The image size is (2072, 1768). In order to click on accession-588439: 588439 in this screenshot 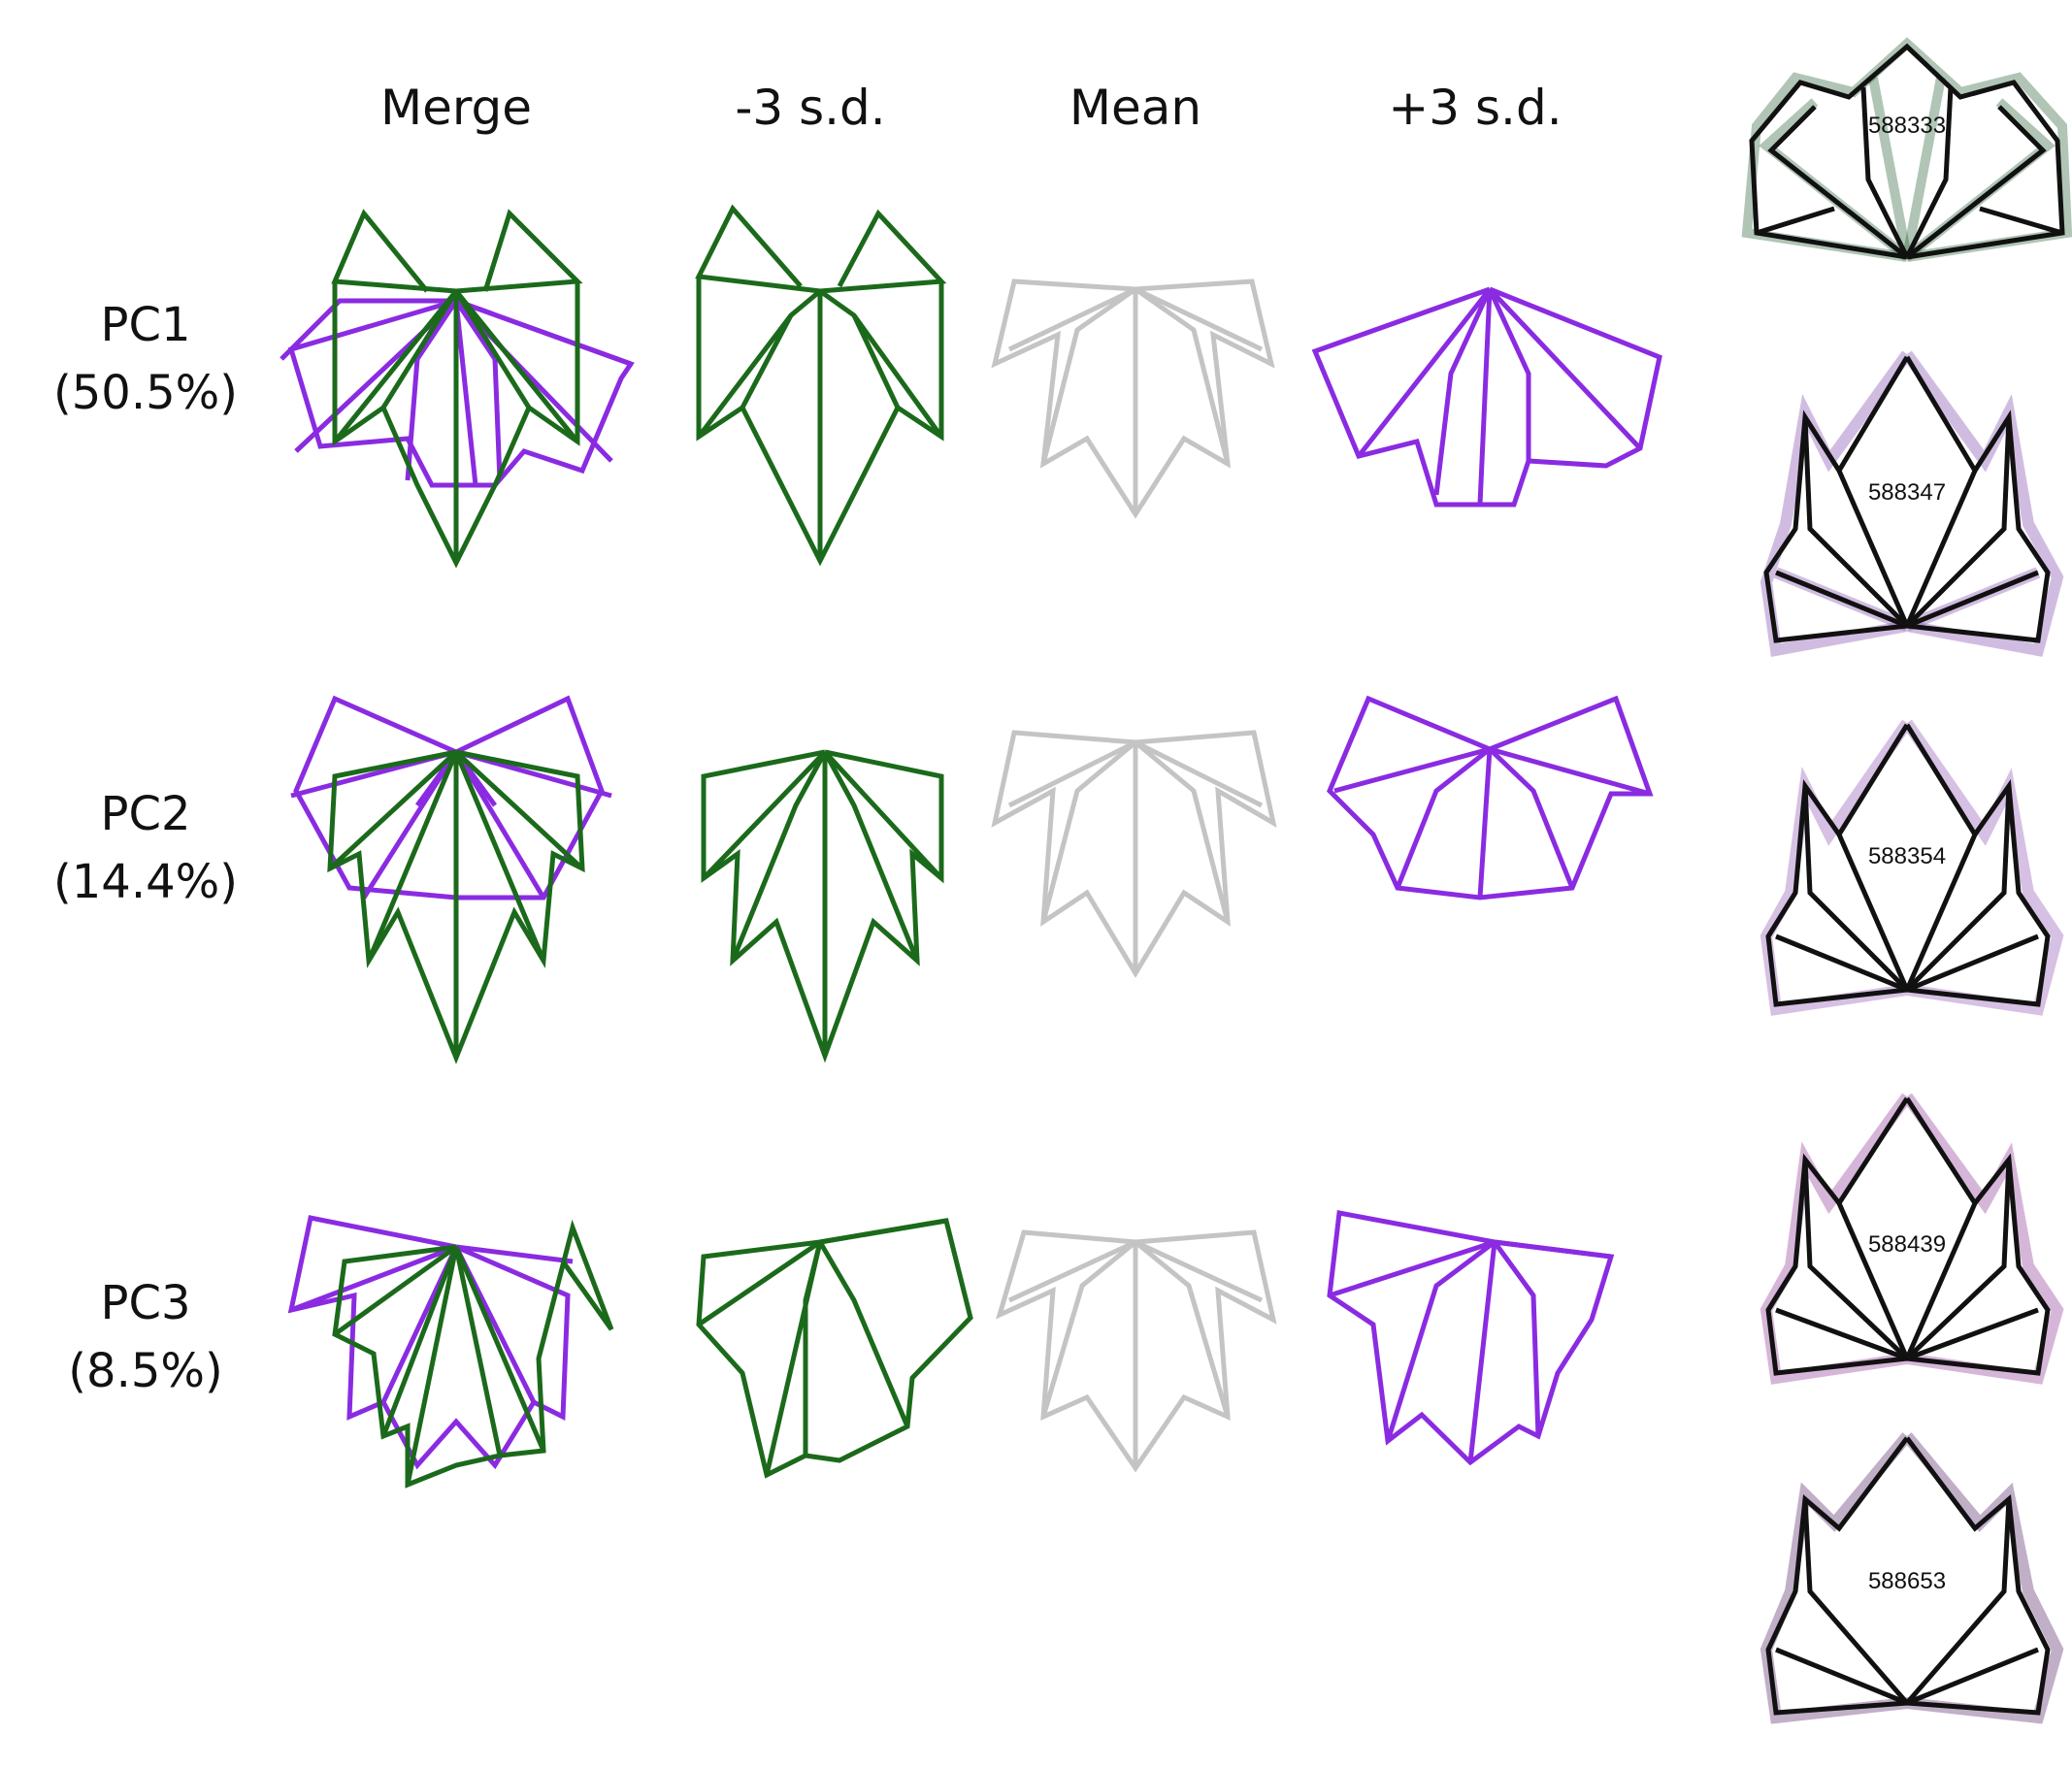, I will do `click(1912, 1239)`.